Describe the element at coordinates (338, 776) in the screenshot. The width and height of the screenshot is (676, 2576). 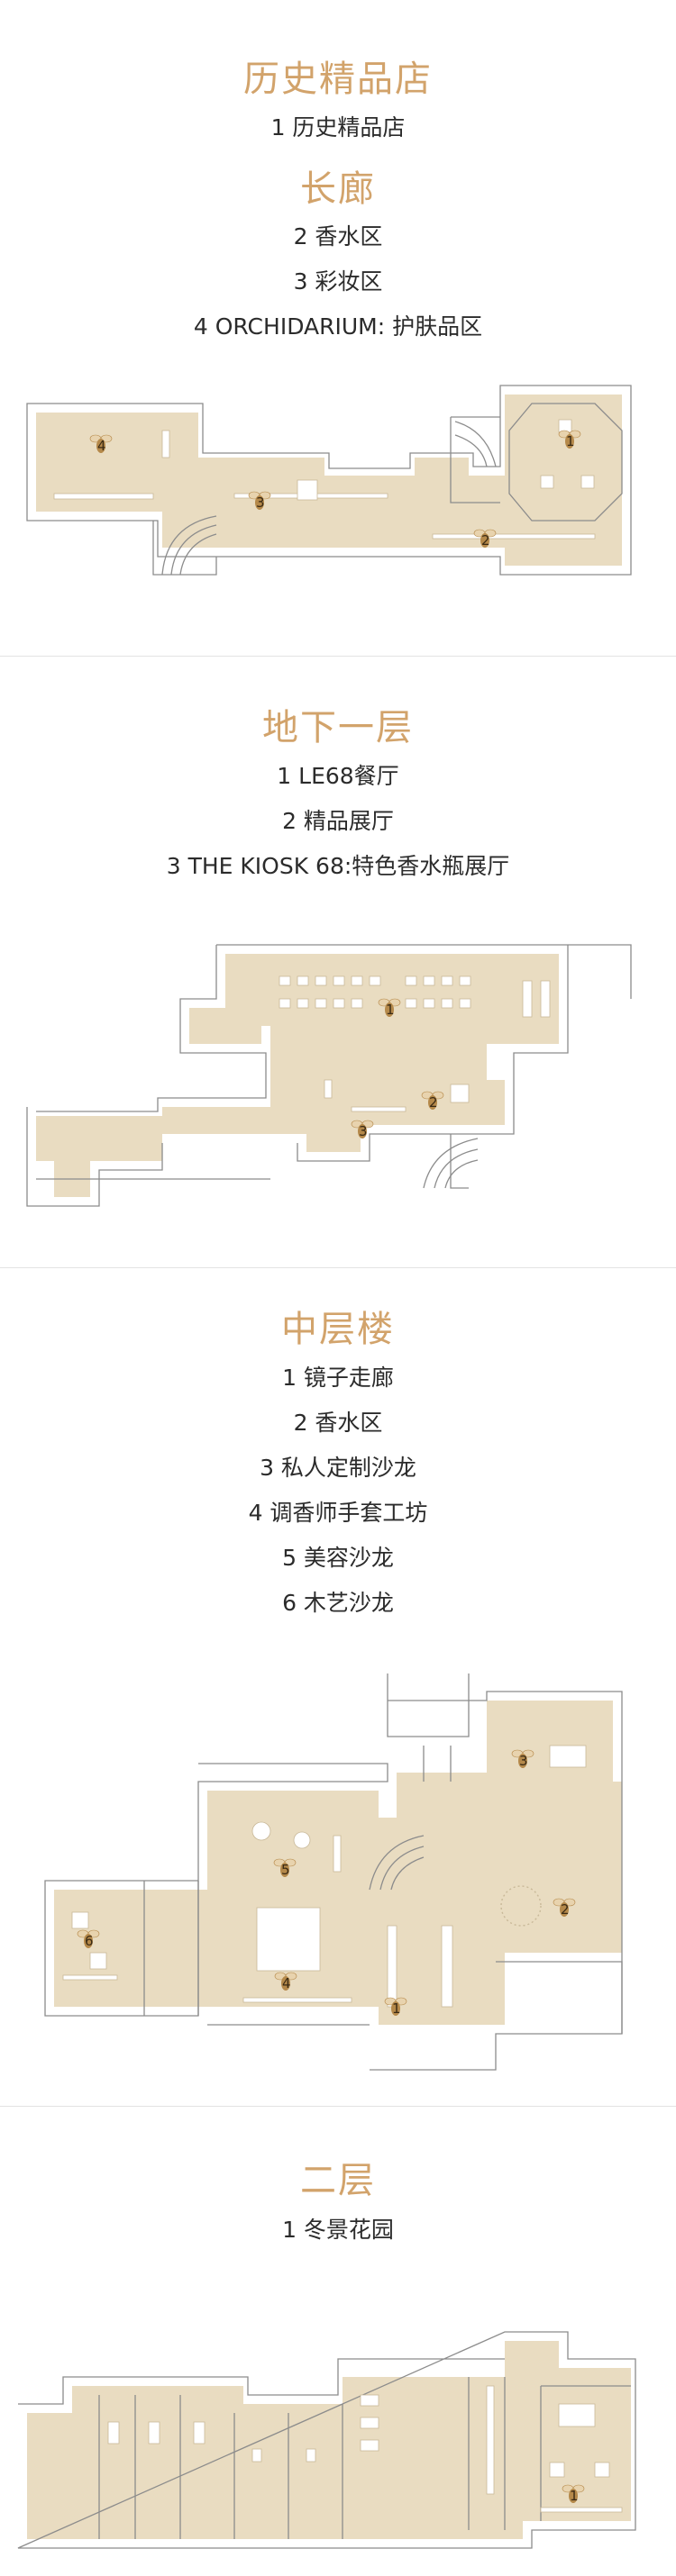
I see `section-item: 1 LE68餐厅` at that location.